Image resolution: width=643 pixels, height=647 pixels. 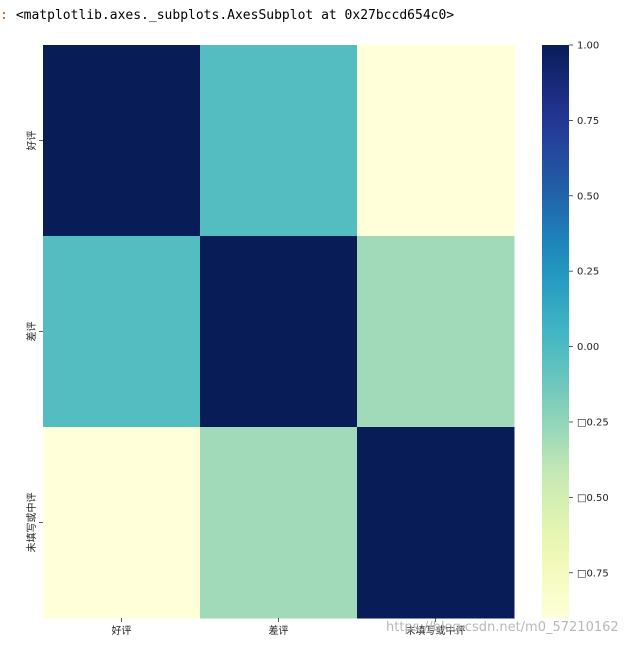 I want to click on x-tick-label: 差评, so click(x=279, y=630).